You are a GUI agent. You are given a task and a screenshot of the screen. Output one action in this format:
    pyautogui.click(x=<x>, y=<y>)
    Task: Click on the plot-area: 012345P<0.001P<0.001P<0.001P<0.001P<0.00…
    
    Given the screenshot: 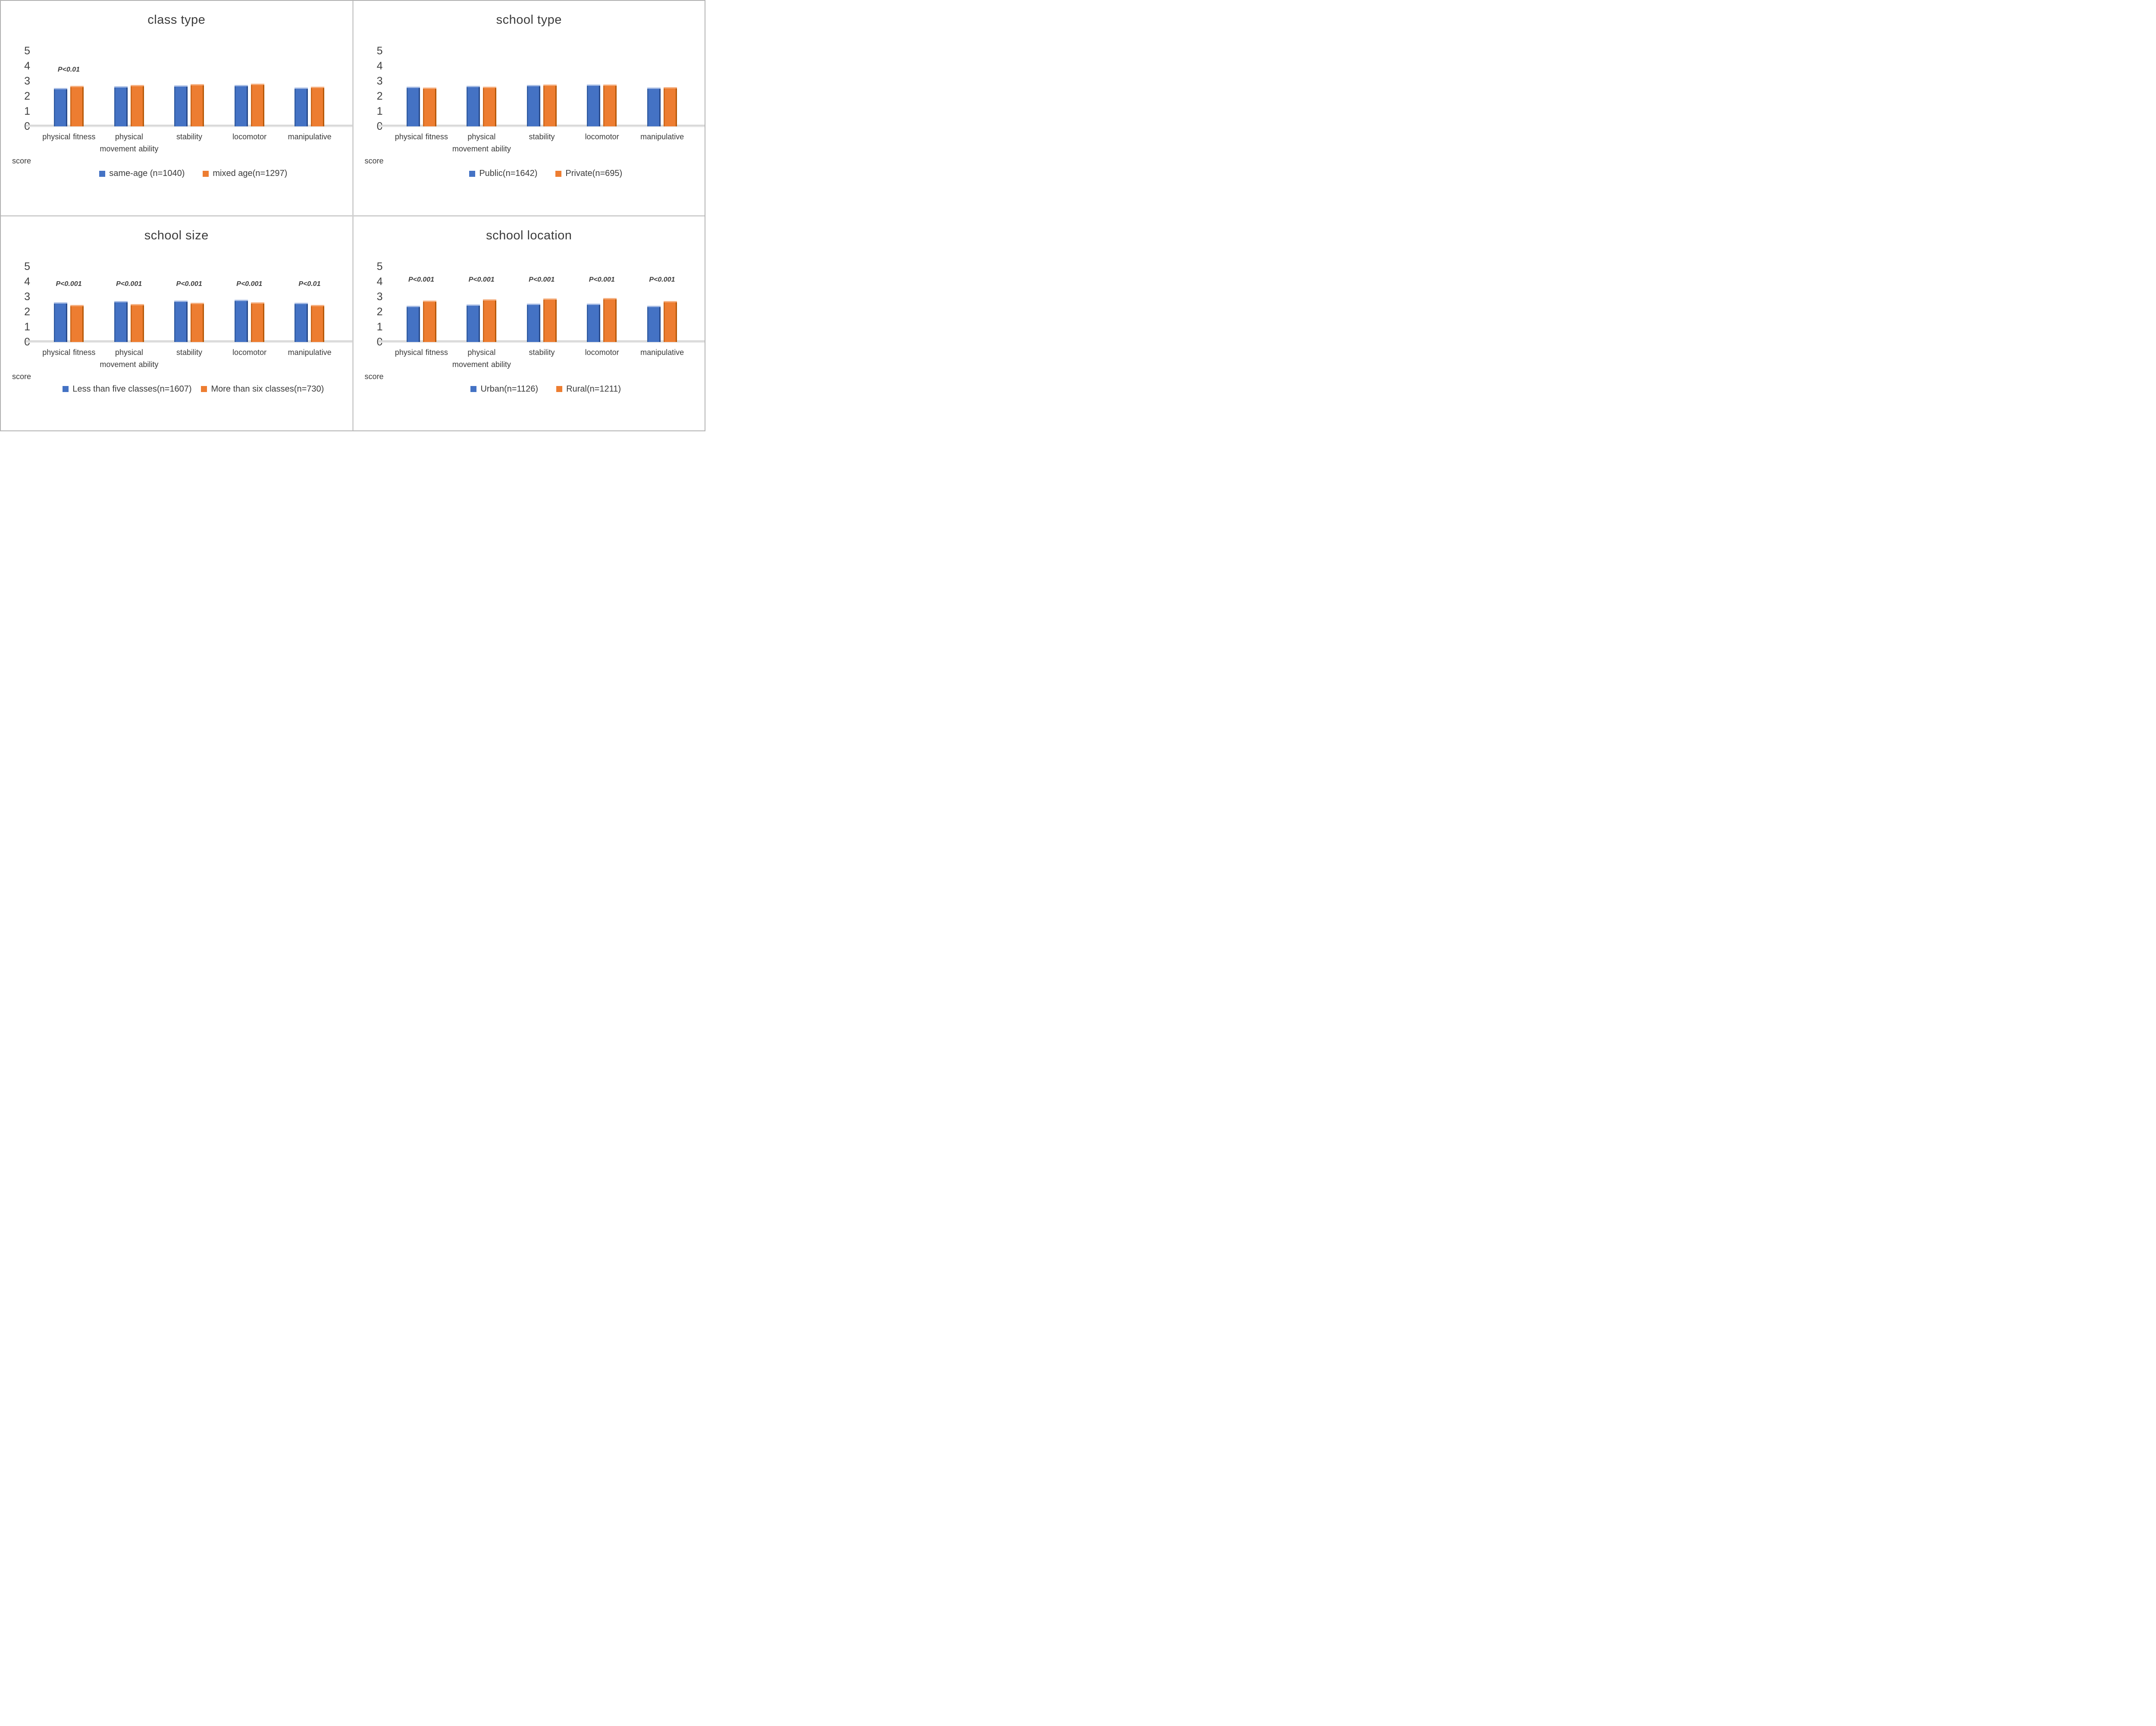 What is the action you would take?
    pyautogui.click(x=541, y=304)
    